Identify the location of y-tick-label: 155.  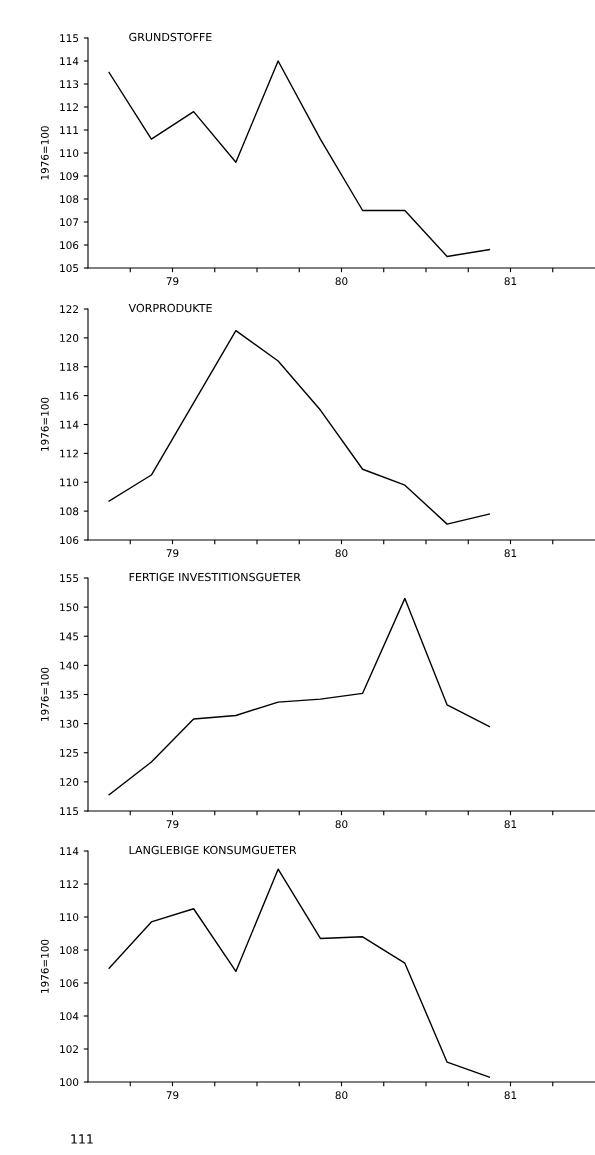
(69, 578).